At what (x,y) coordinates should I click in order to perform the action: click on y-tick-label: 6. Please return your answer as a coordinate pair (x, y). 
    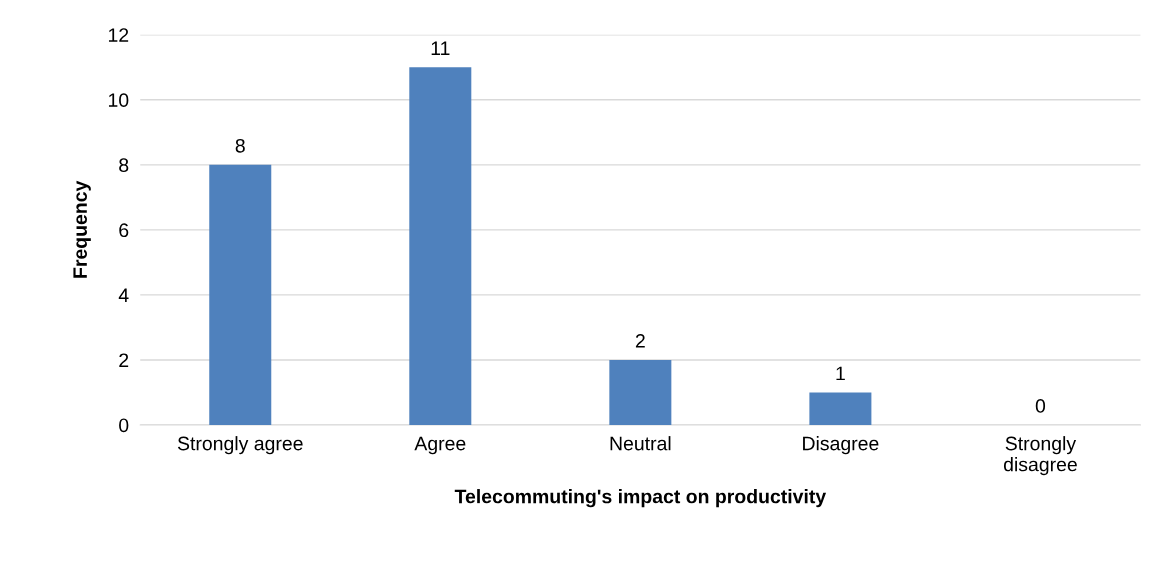
    Looking at the image, I should click on (124, 230).